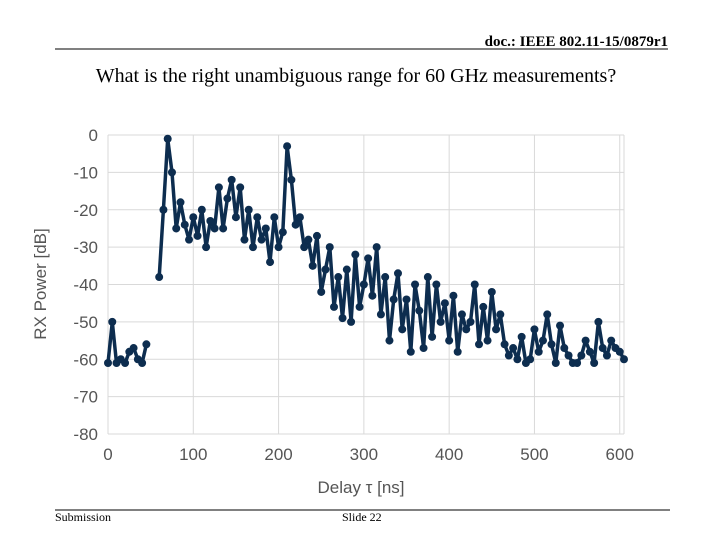 This screenshot has height=540, width=720. What do you see at coordinates (534, 454) in the screenshot?
I see `x-tick-label: 500` at bounding box center [534, 454].